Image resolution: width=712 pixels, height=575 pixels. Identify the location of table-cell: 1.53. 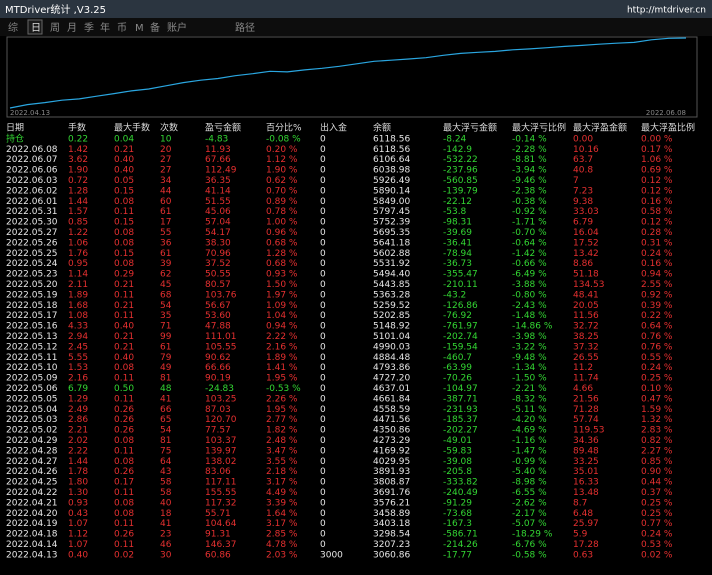
(78, 368).